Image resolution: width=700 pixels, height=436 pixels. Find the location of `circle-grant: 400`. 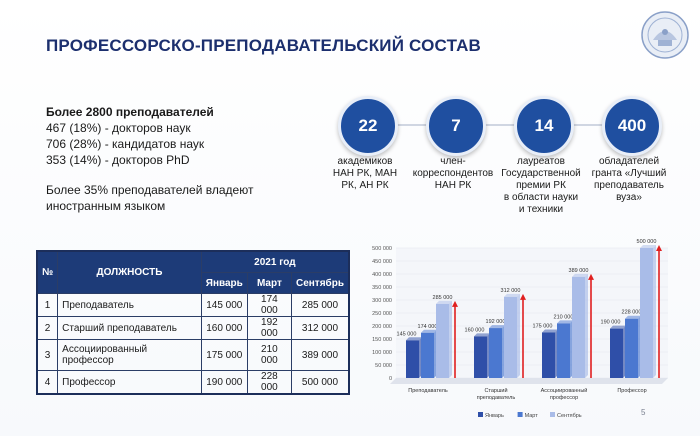

circle-grant: 400 is located at coordinates (632, 126).